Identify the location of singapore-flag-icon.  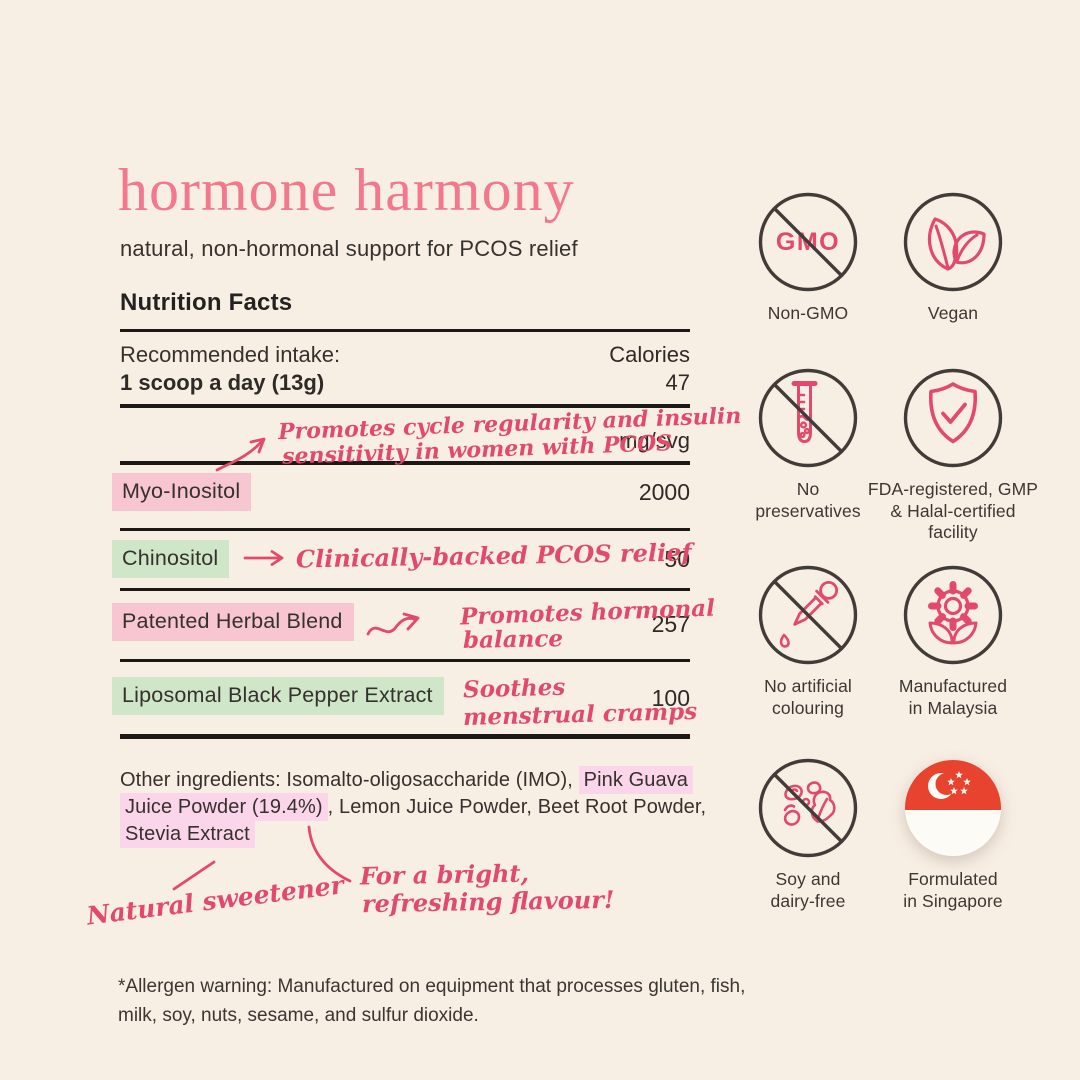
(953, 808).